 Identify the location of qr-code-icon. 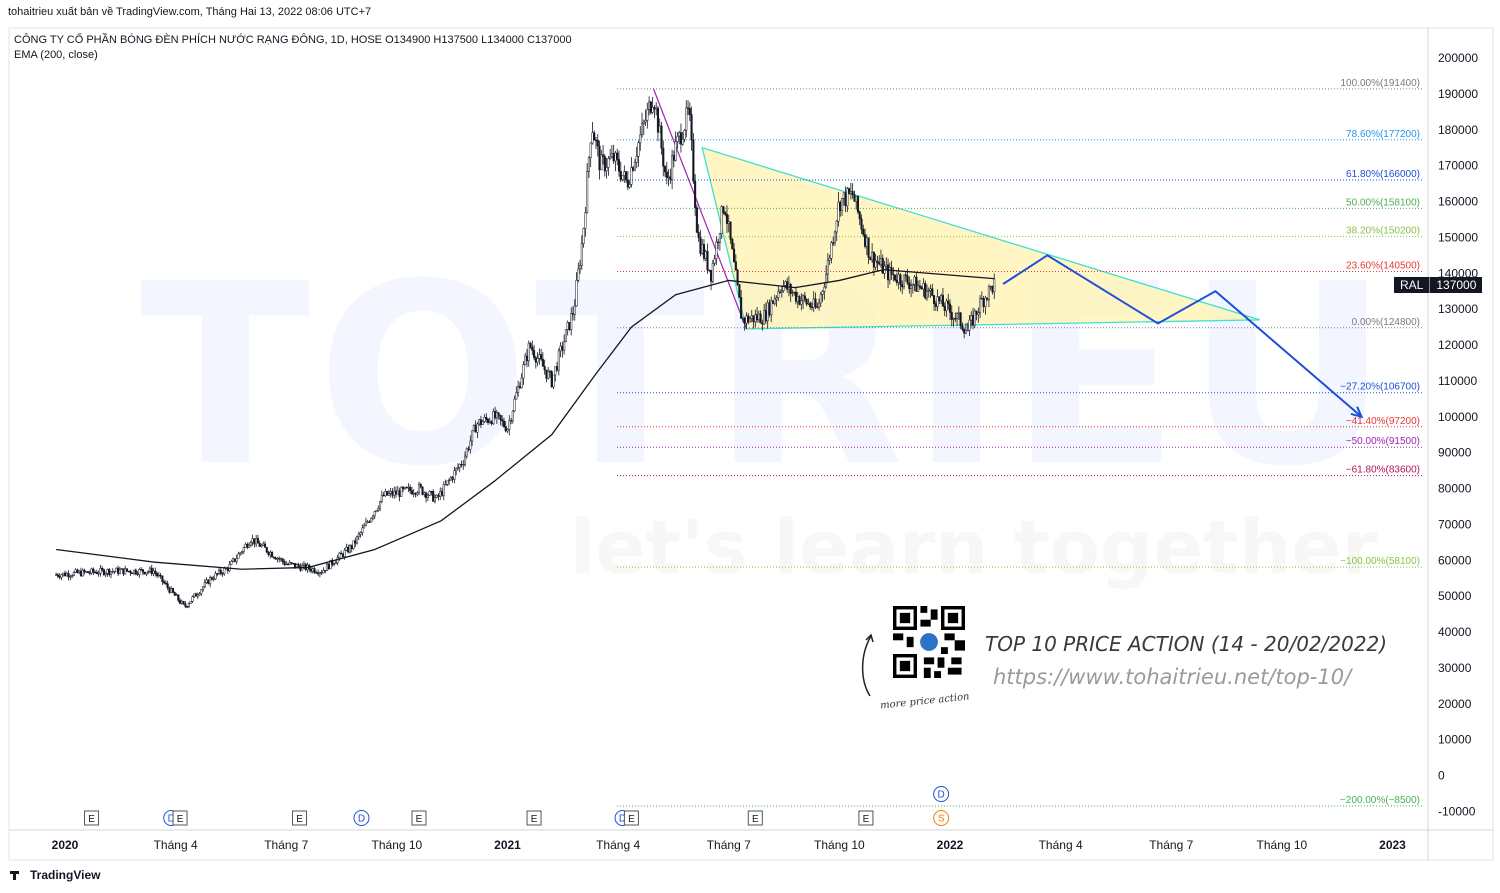
(929, 642).